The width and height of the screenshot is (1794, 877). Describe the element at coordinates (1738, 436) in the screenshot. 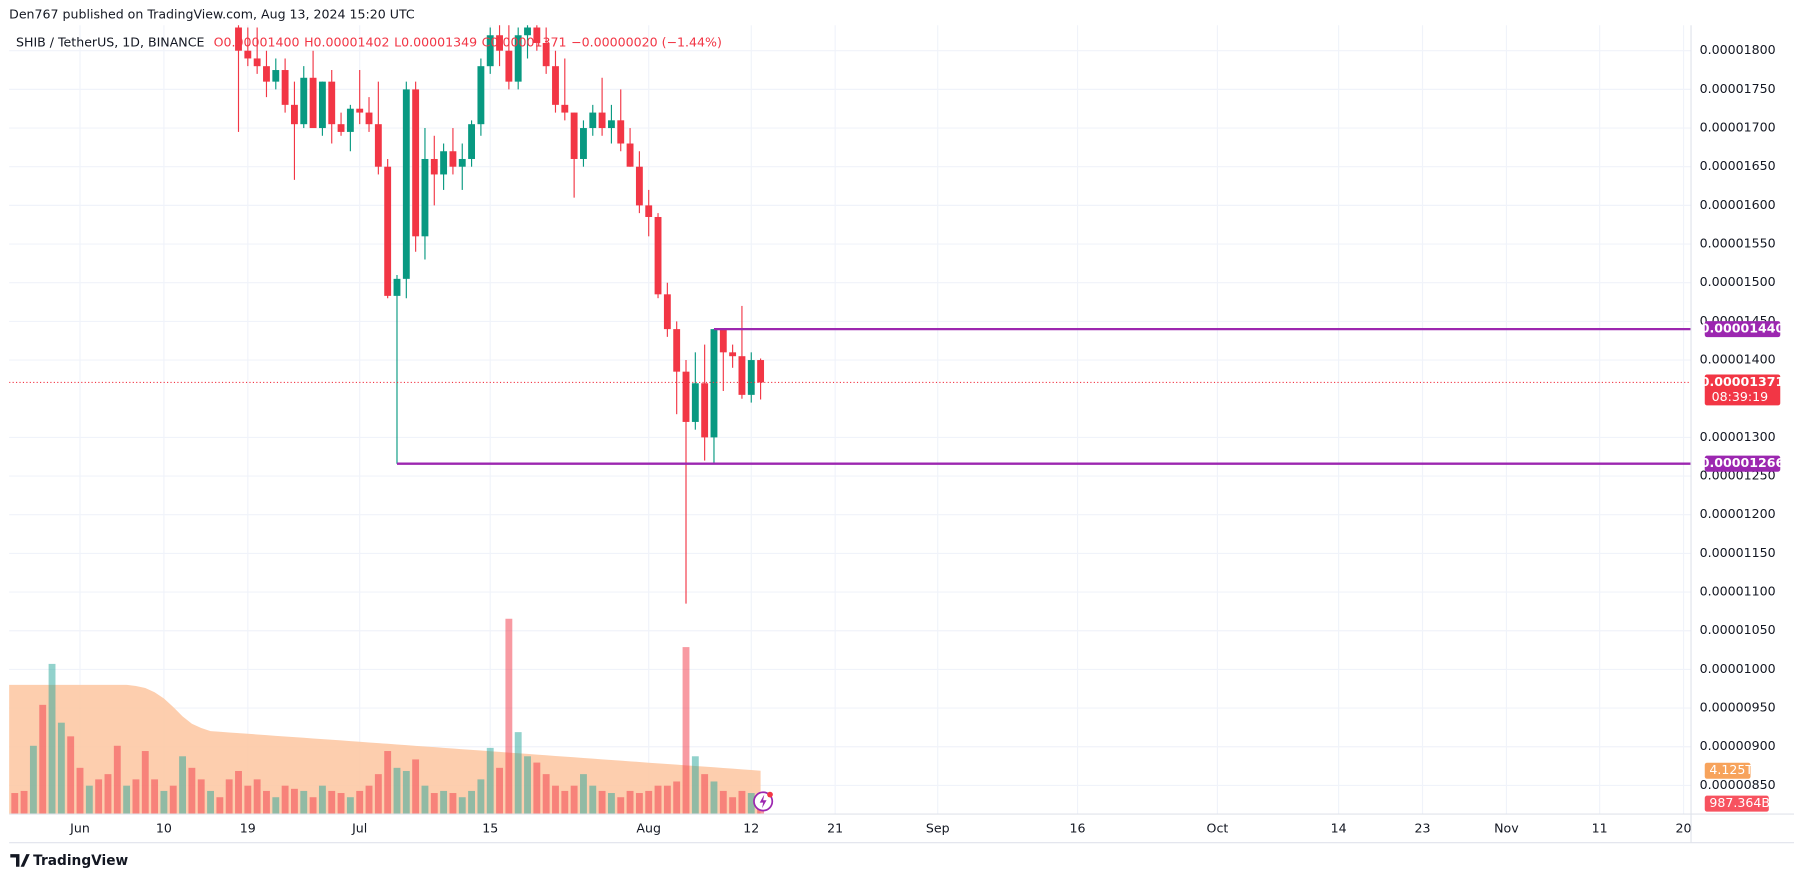

I see `y-tick-label: 0.00001300` at that location.